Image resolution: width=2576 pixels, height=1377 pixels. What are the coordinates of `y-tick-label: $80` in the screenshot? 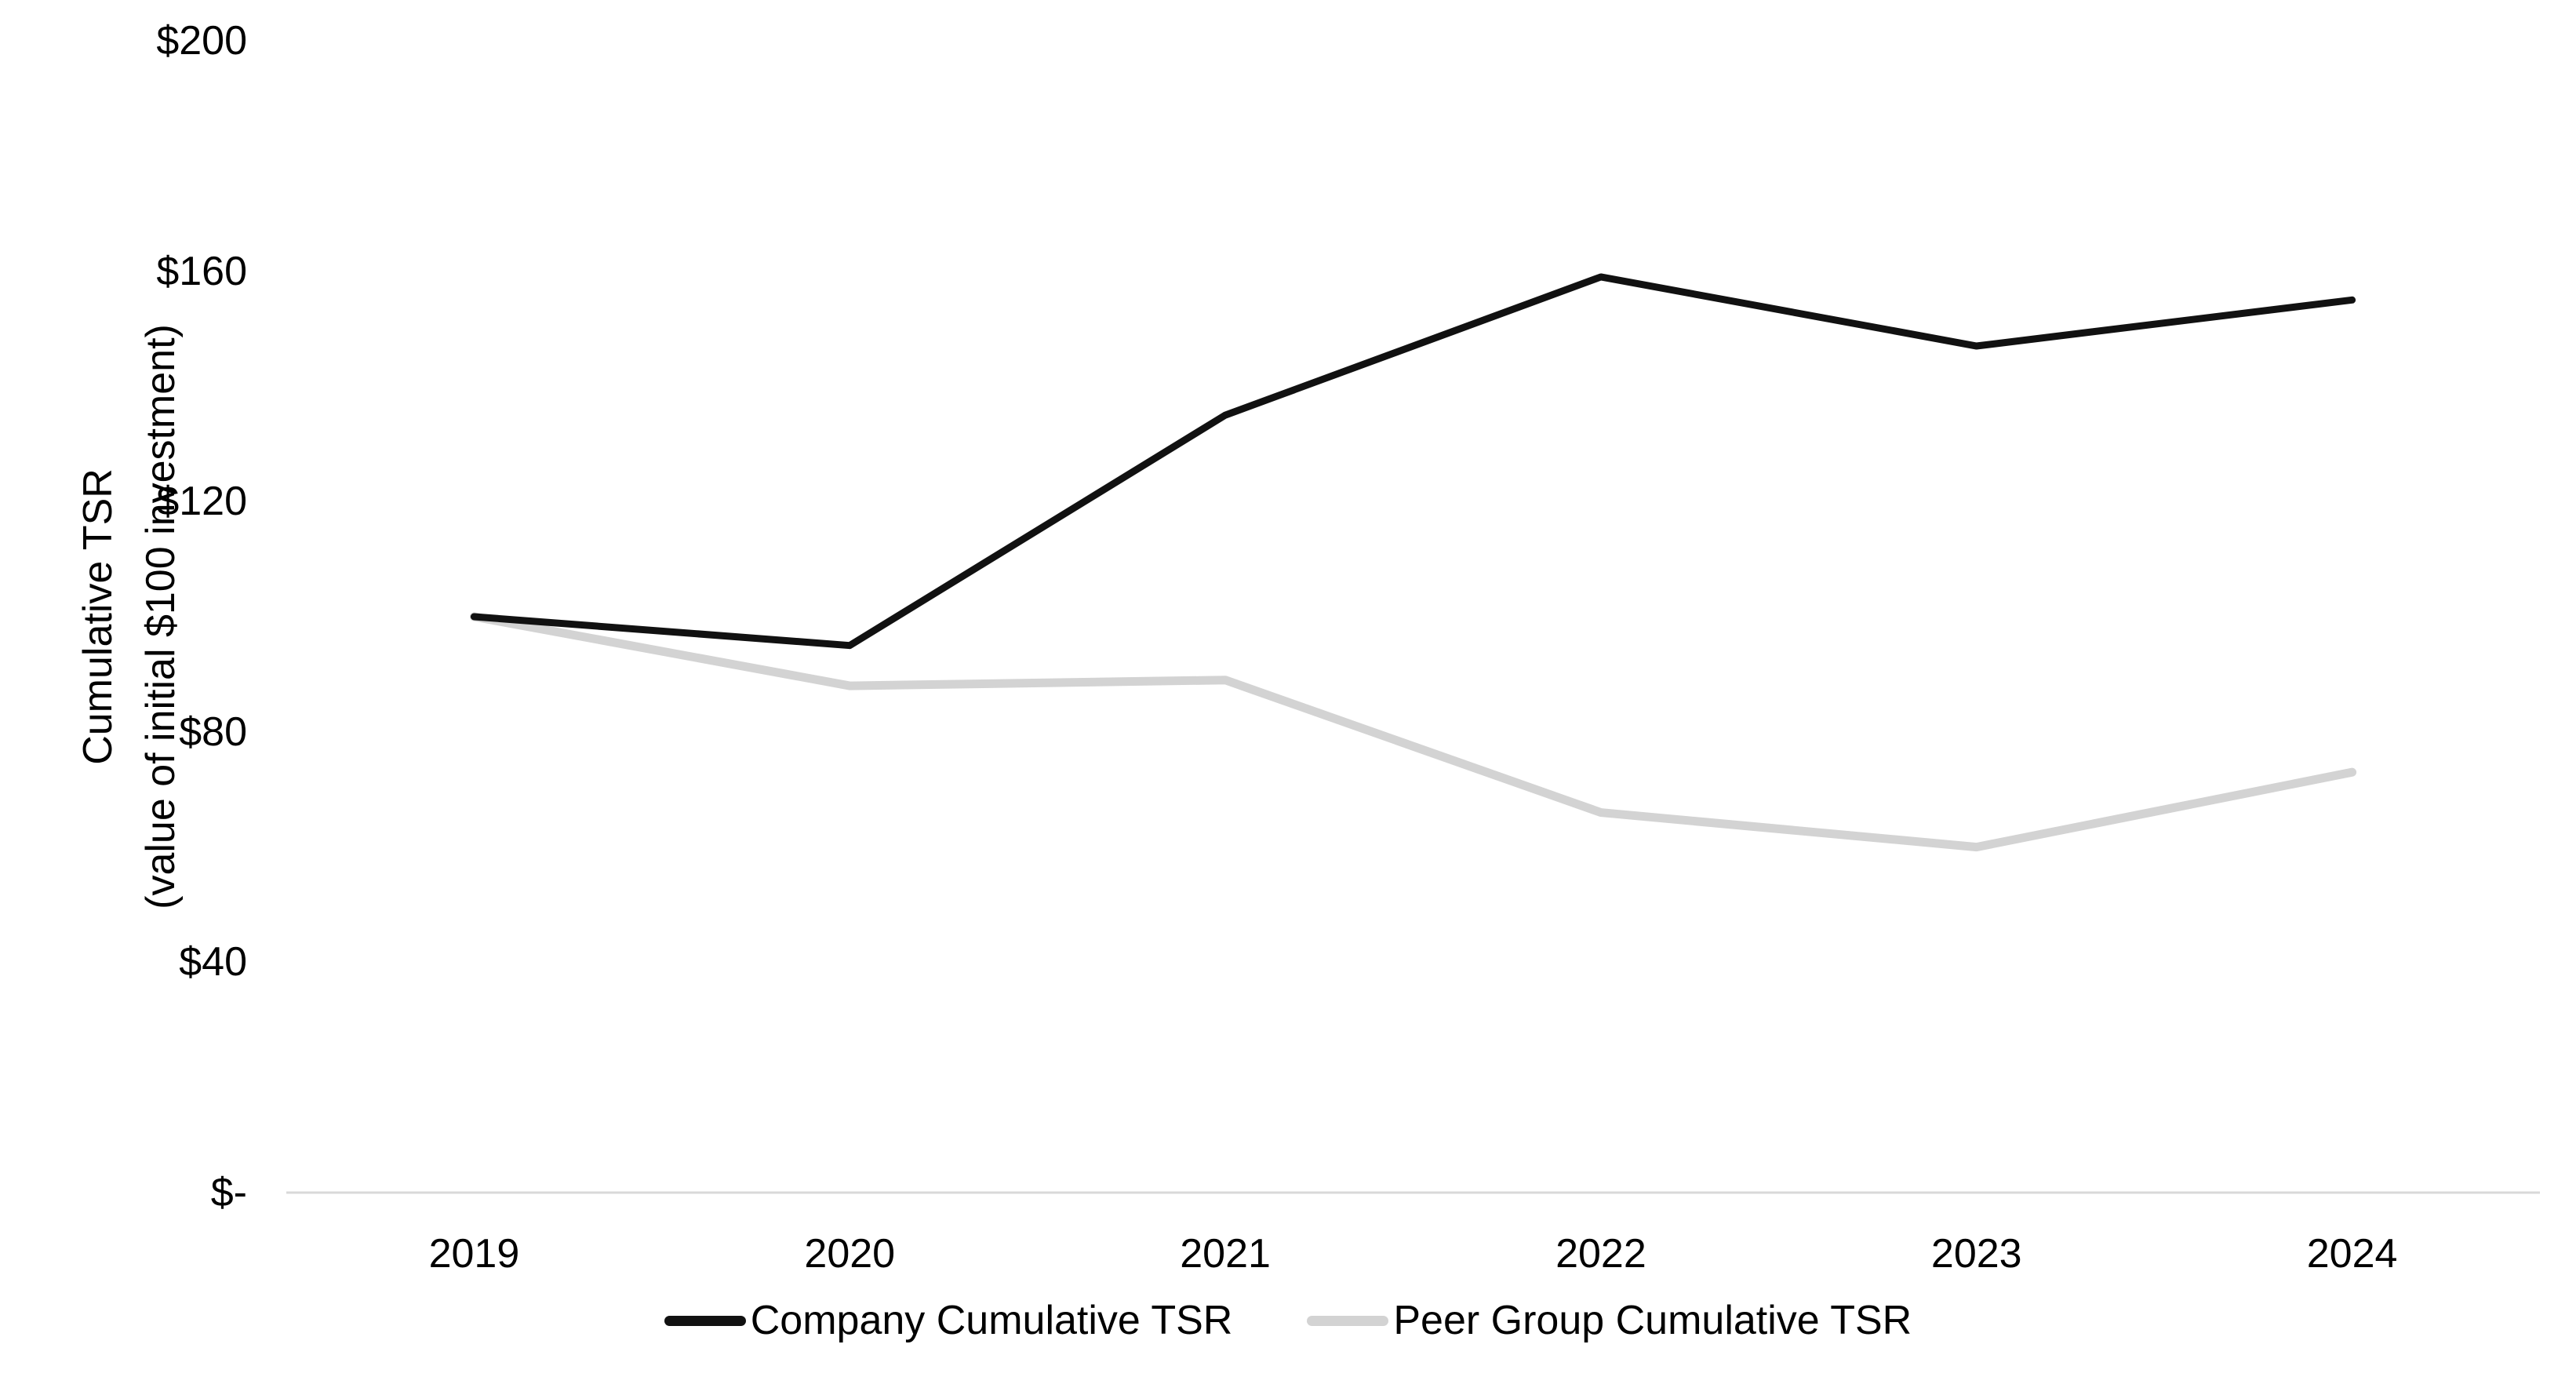 It's located at (213, 732).